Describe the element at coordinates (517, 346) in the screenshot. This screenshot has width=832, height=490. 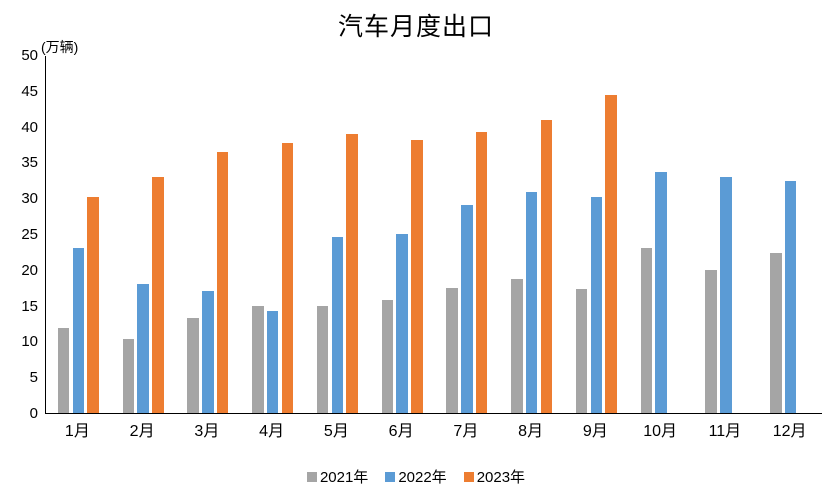
I see `bar-2021年-8月` at that location.